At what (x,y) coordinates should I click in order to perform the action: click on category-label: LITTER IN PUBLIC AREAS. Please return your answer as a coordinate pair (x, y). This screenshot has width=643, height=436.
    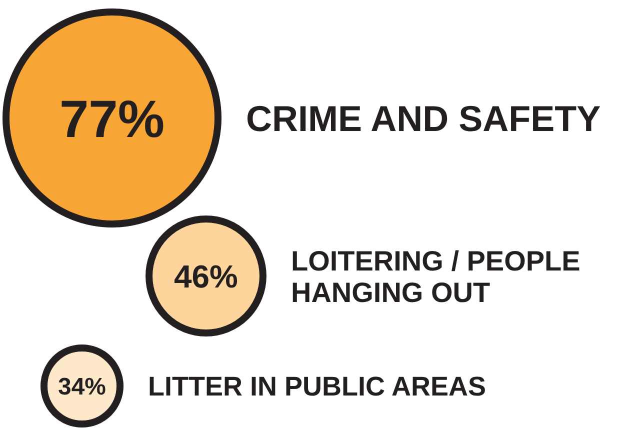
    Looking at the image, I should click on (317, 387).